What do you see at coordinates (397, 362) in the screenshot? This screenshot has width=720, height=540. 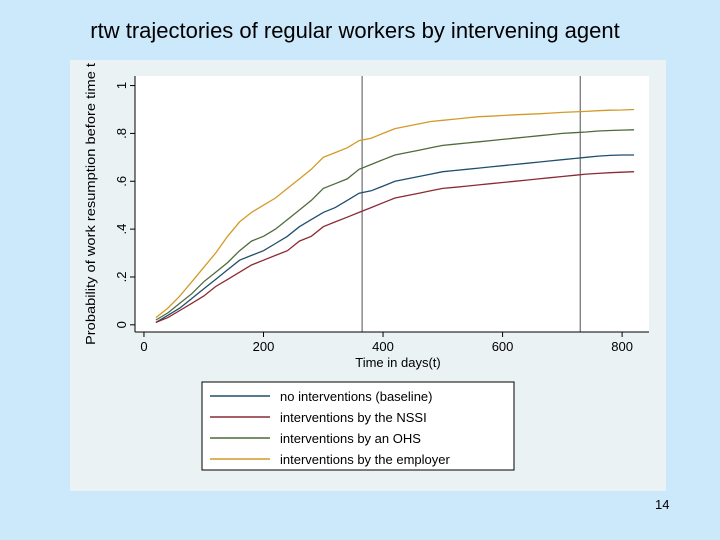 I see `x-axis-title: Time in days(t)` at bounding box center [397, 362].